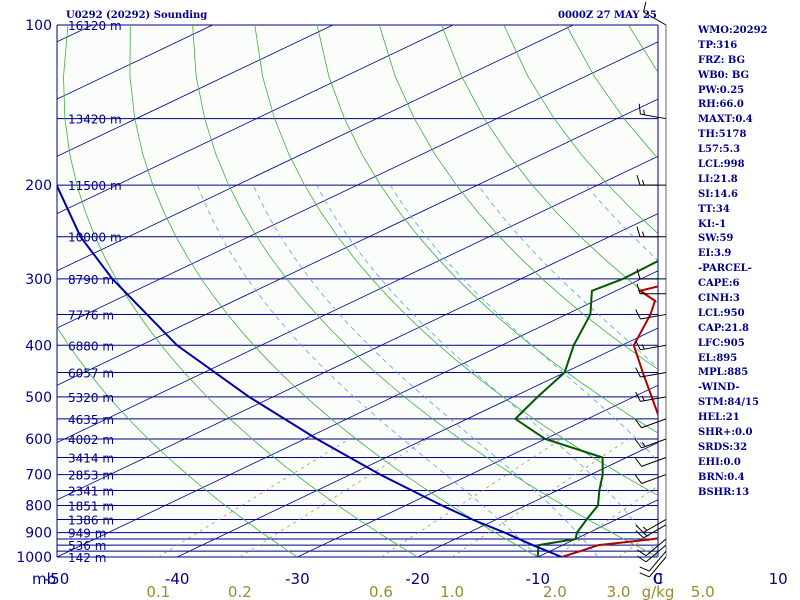  What do you see at coordinates (555, 591) in the screenshot?
I see `mixing-label-2.0: 2.0` at bounding box center [555, 591].